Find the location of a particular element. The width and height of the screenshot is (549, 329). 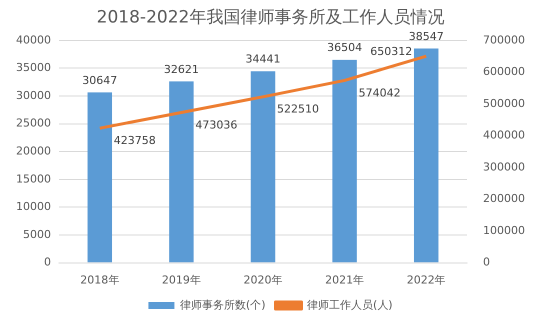

y-tick-label: 40000 is located at coordinates (33, 39).